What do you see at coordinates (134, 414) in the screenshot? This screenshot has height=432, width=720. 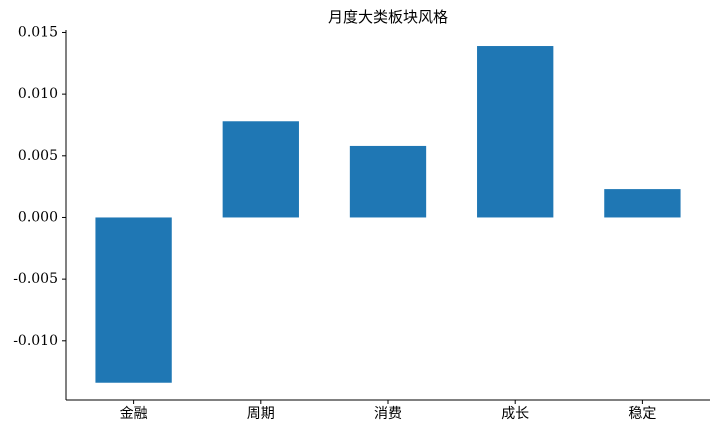 I see `x-tick-label: 金融` at bounding box center [134, 414].